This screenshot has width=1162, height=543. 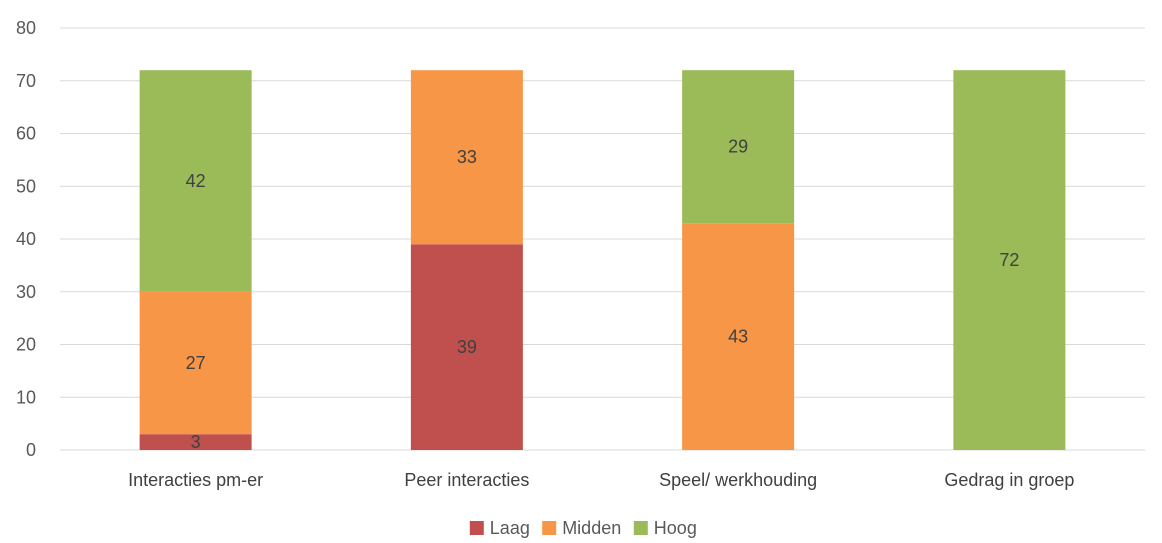 I want to click on legend-label-laag: Laag, so click(x=510, y=528).